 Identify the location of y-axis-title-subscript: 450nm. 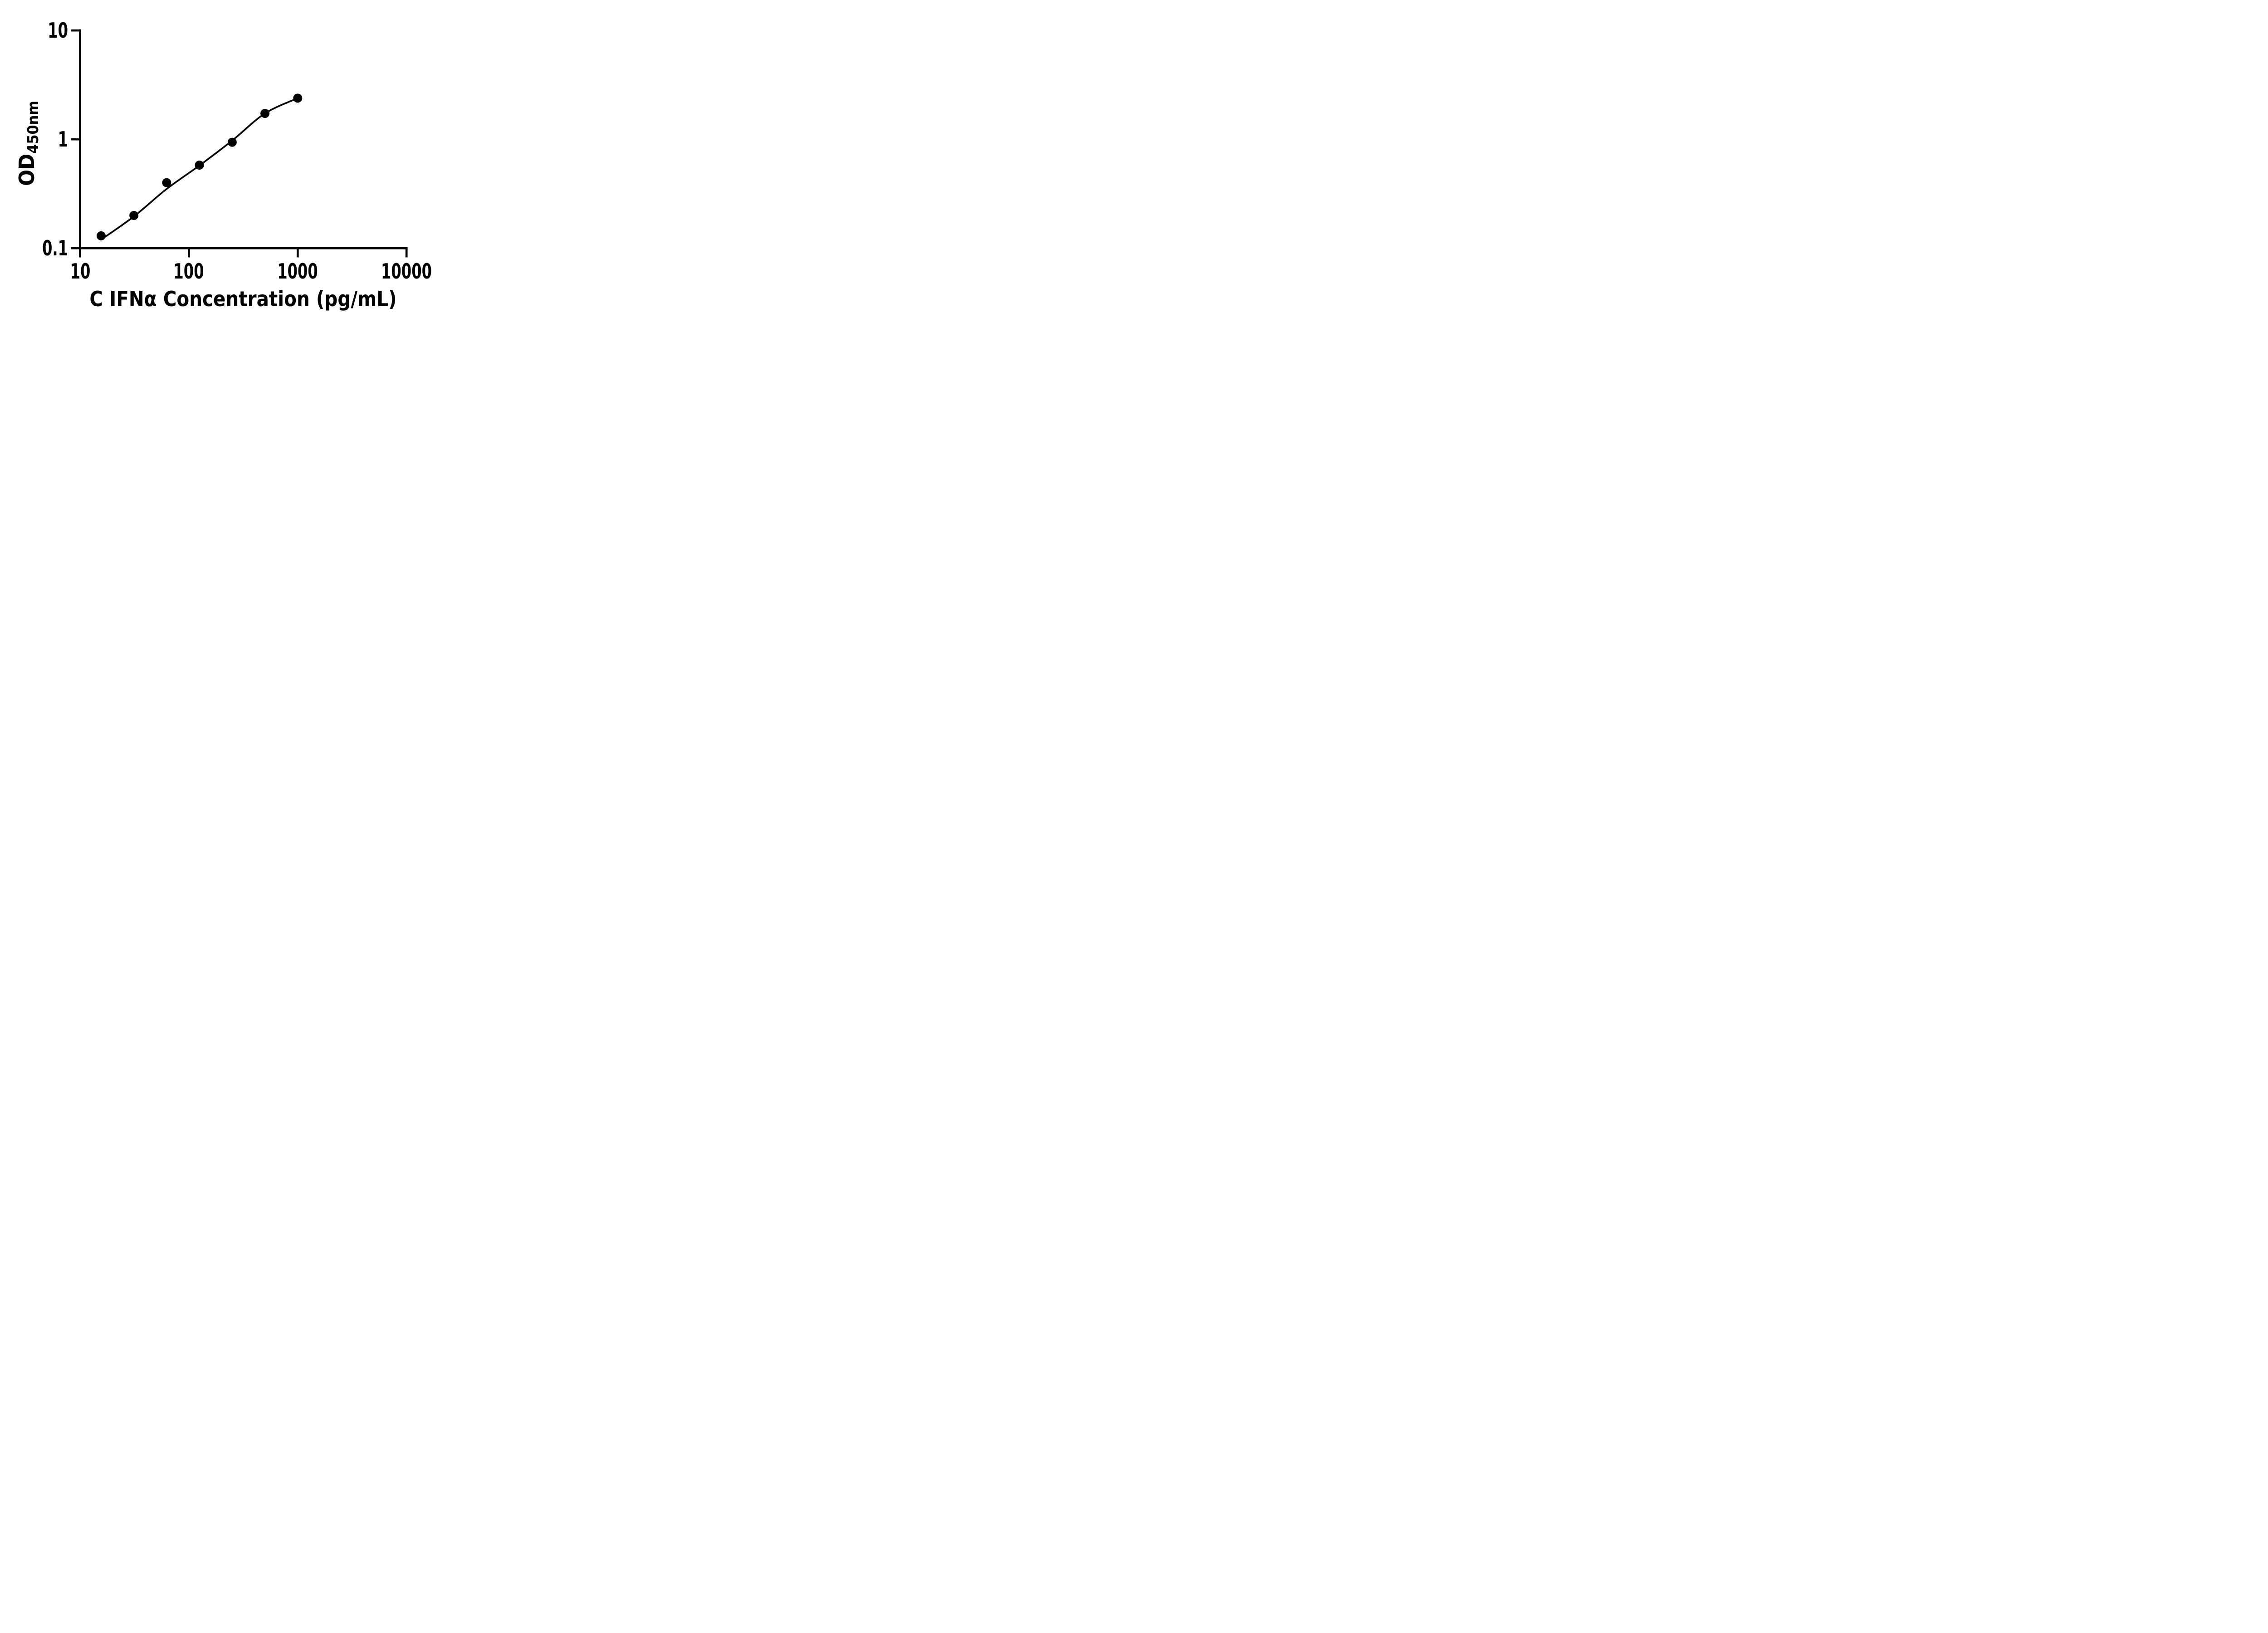
(33, 127).